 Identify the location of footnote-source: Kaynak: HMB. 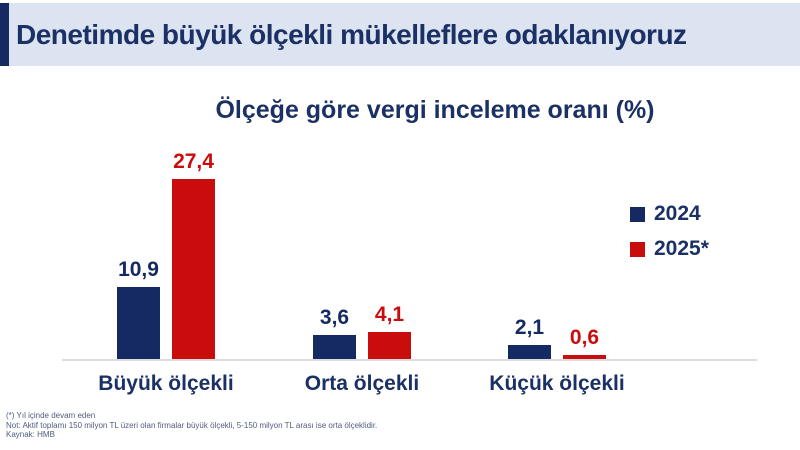
(30, 434).